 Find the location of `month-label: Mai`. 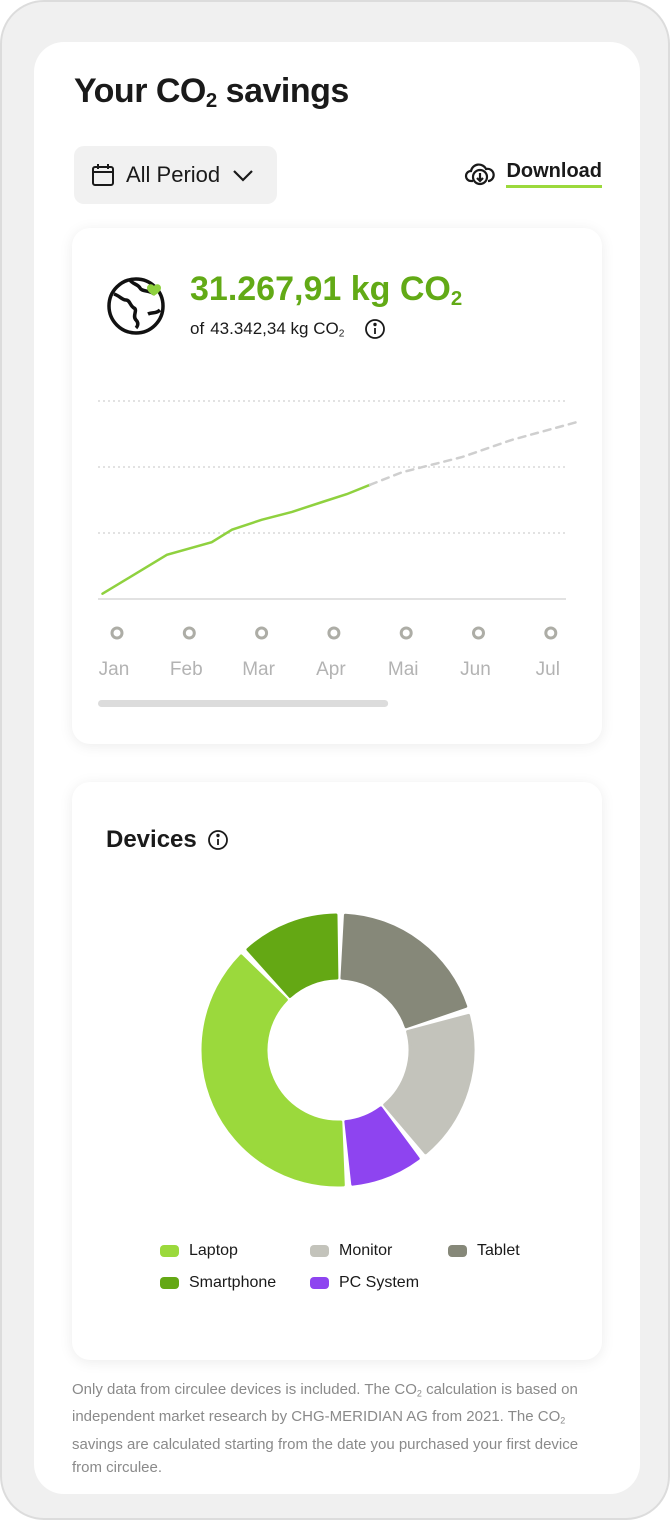

month-label: Mai is located at coordinates (403, 669).